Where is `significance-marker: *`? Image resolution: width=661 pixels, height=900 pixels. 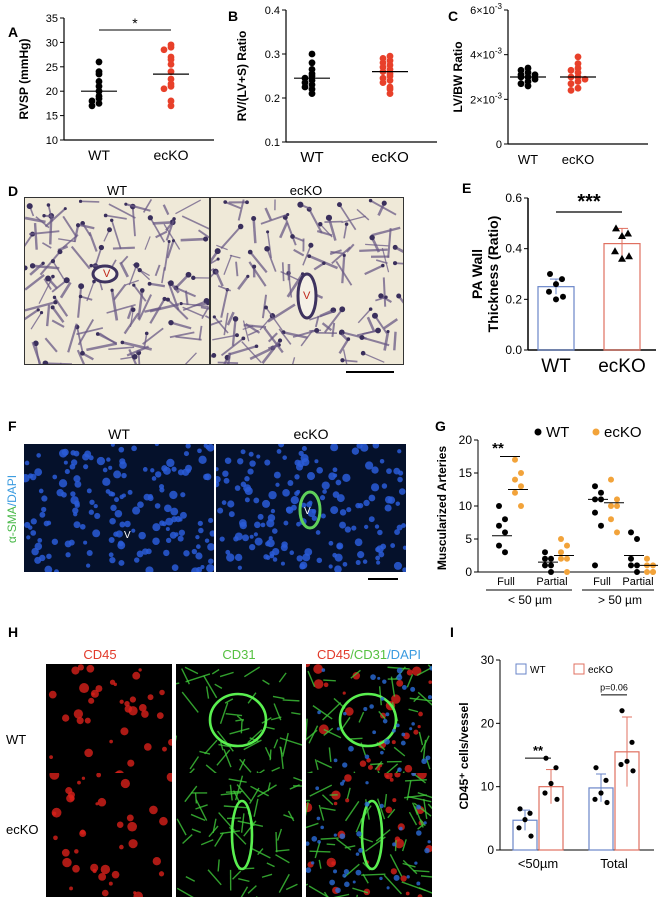 significance-marker: * is located at coordinates (135, 23).